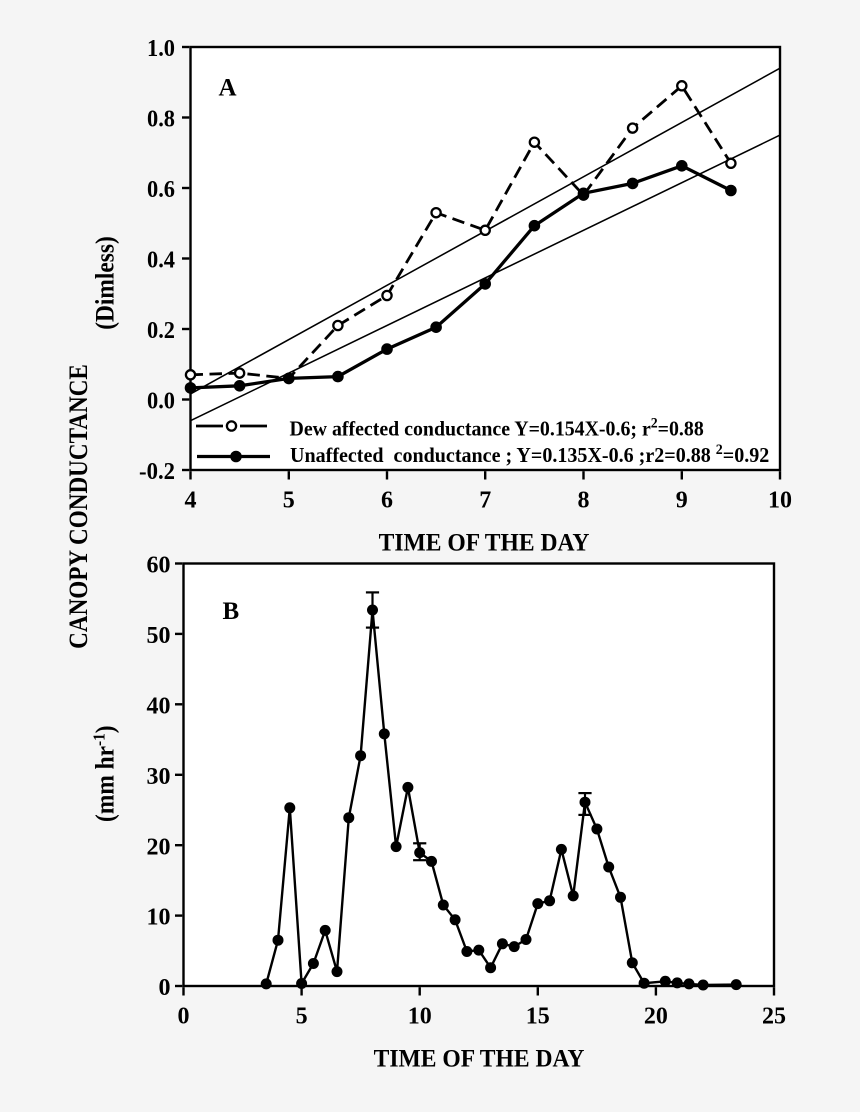  I want to click on svg-text: -0.2, so click(157, 472).